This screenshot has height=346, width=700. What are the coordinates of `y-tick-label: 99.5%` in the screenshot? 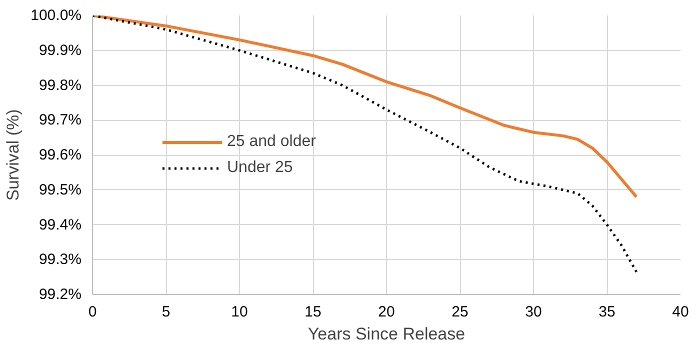 It's located at (60, 189).